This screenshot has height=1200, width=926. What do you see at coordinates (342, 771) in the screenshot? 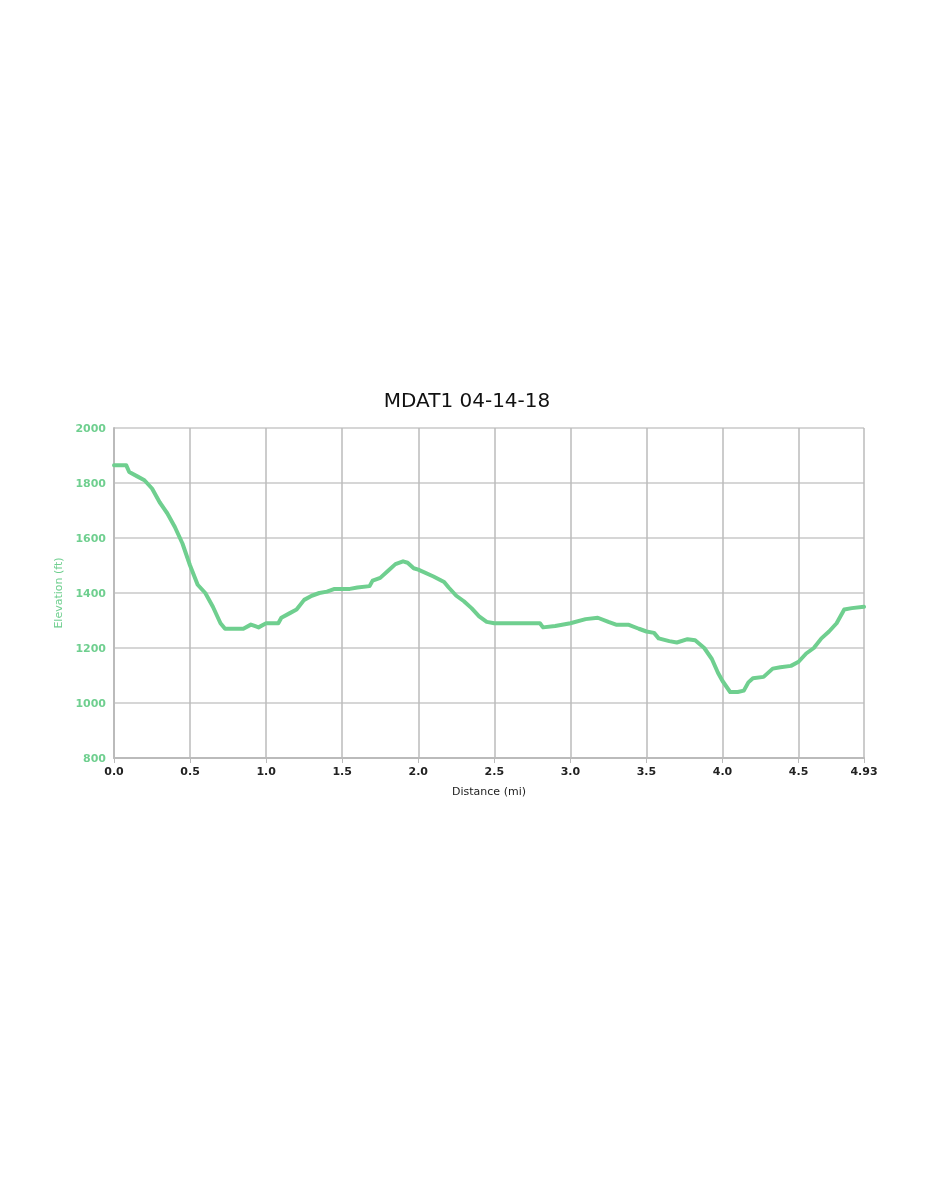
I see `x-tick-label: 1.5` at bounding box center [342, 771].